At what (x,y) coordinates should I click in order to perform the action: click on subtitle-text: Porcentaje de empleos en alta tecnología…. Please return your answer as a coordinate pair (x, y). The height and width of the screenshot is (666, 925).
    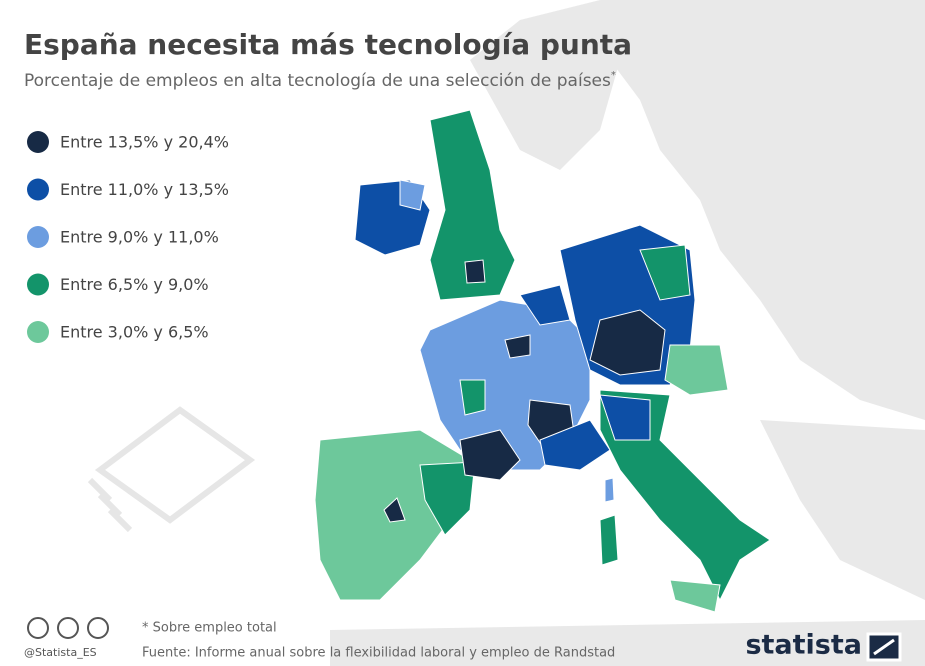
    Looking at the image, I should click on (317, 81).